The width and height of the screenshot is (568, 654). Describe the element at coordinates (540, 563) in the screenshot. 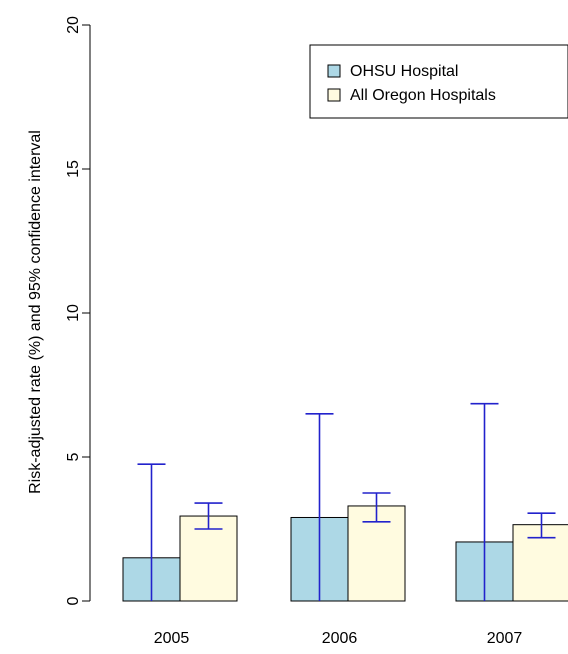

I see `bar-all-oregon-2007` at that location.